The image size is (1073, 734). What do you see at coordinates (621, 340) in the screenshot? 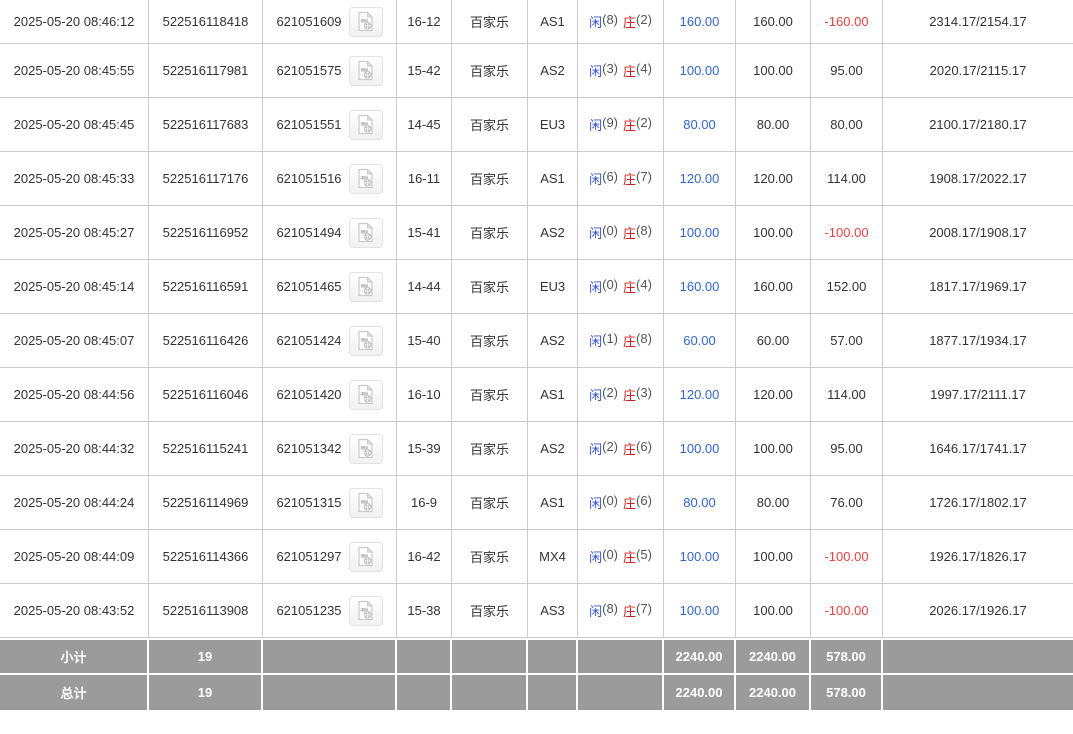
I see `game-result-cell: 闲 (1) 庄 (8)` at bounding box center [621, 340].